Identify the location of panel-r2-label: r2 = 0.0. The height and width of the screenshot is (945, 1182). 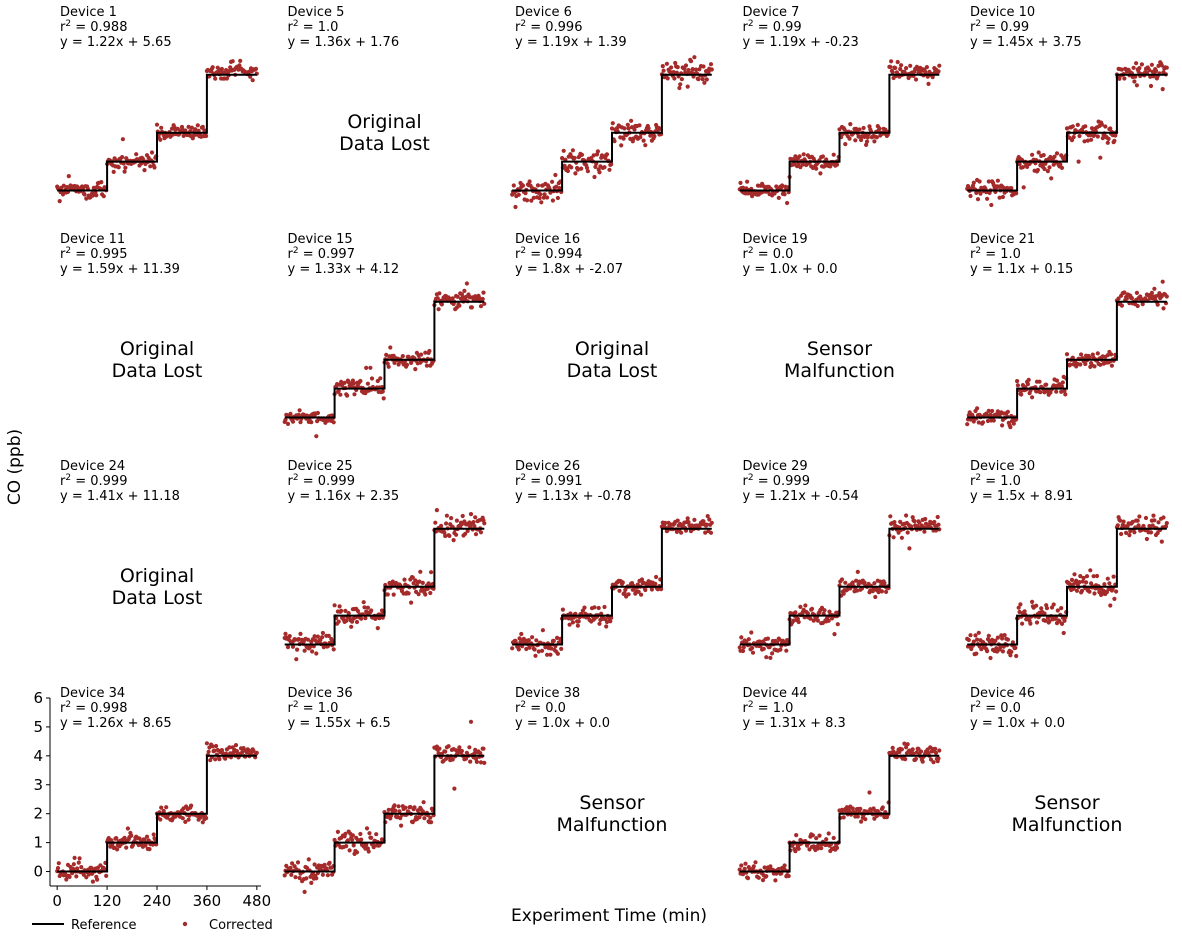
(540, 708).